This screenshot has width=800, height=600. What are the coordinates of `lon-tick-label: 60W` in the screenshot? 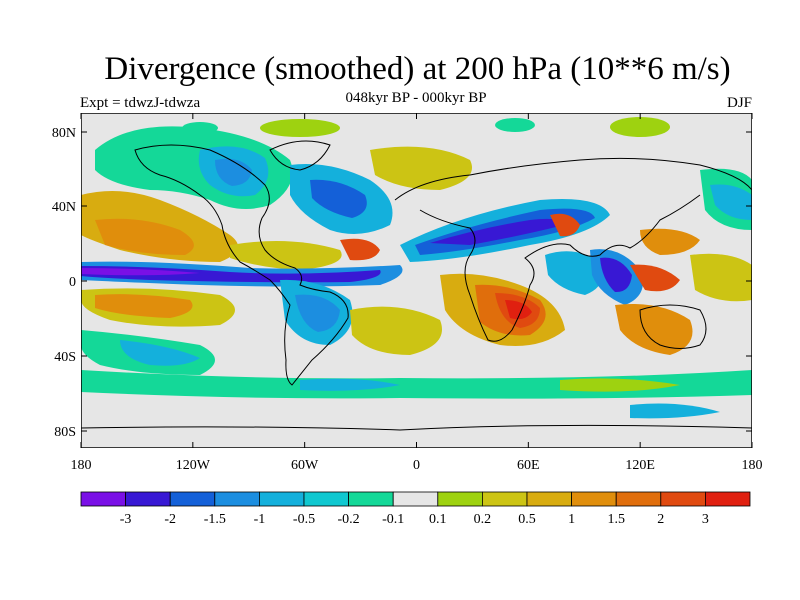 It's located at (305, 465).